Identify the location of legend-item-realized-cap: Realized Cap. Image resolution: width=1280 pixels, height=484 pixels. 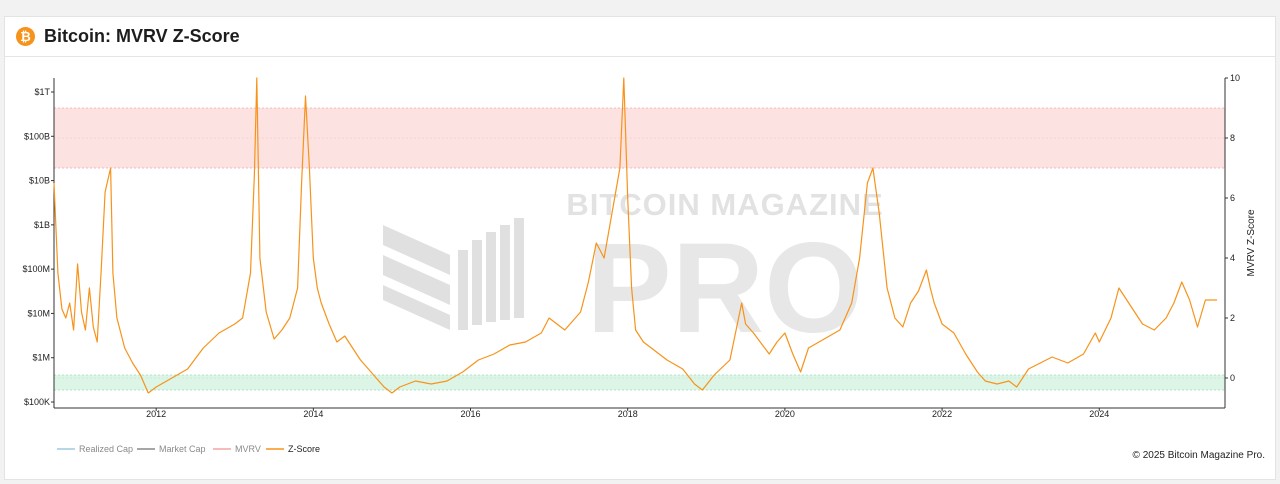
(95, 449).